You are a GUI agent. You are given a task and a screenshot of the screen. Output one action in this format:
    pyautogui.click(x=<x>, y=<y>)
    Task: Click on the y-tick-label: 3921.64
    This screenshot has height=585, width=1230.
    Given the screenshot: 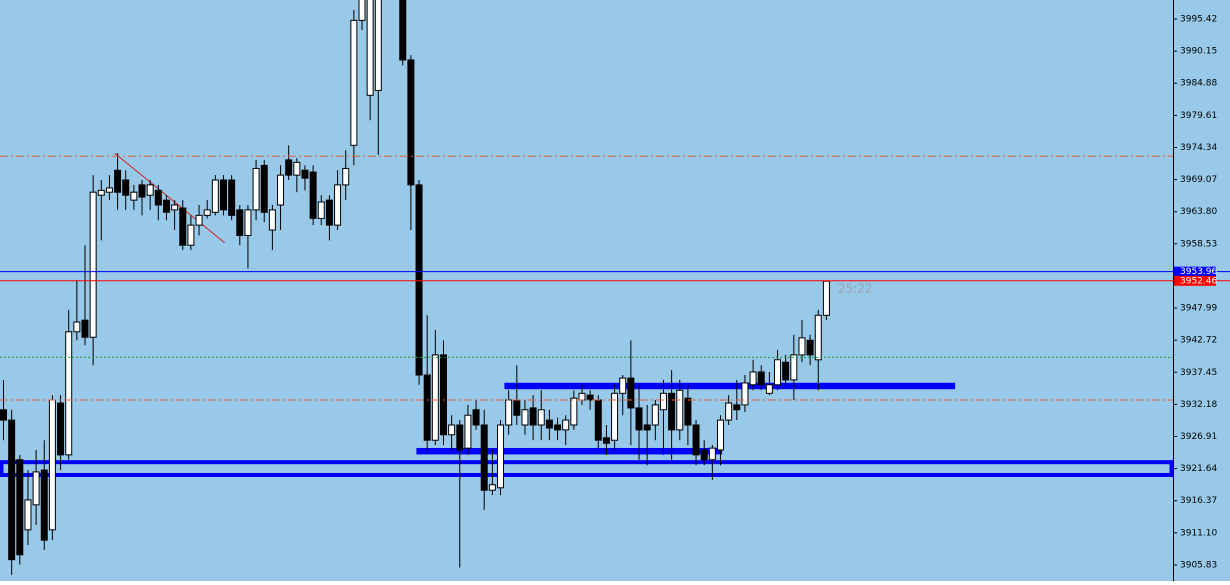 What is the action you would take?
    pyautogui.click(x=1198, y=469)
    